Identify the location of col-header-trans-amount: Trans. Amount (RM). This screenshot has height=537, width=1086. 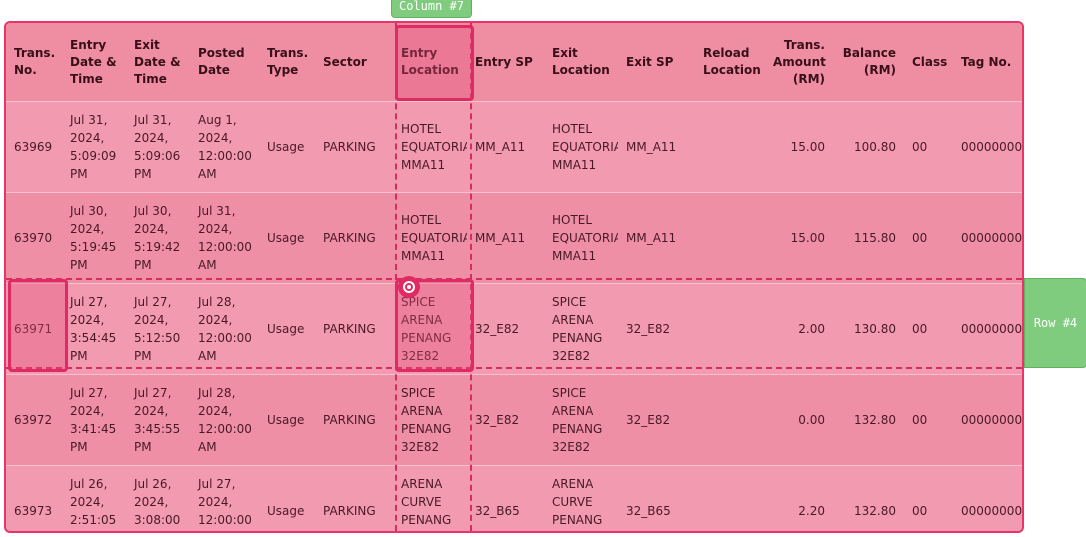
(799, 62).